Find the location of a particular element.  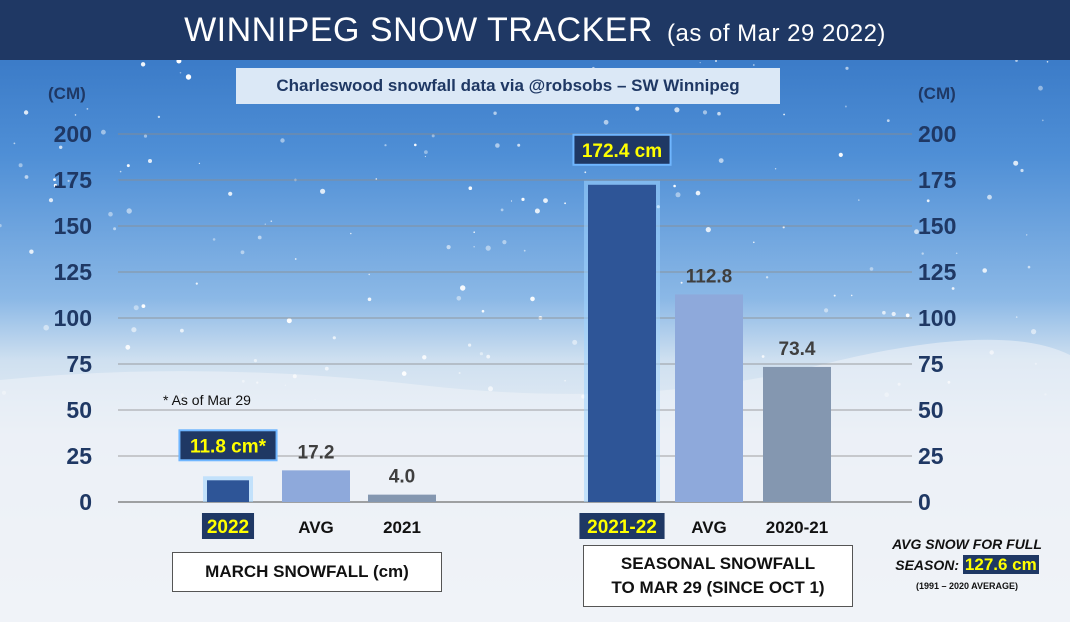

seasonal-label-line2: TO MAR 29 (SINCE OCT 1) is located at coordinates (718, 587).